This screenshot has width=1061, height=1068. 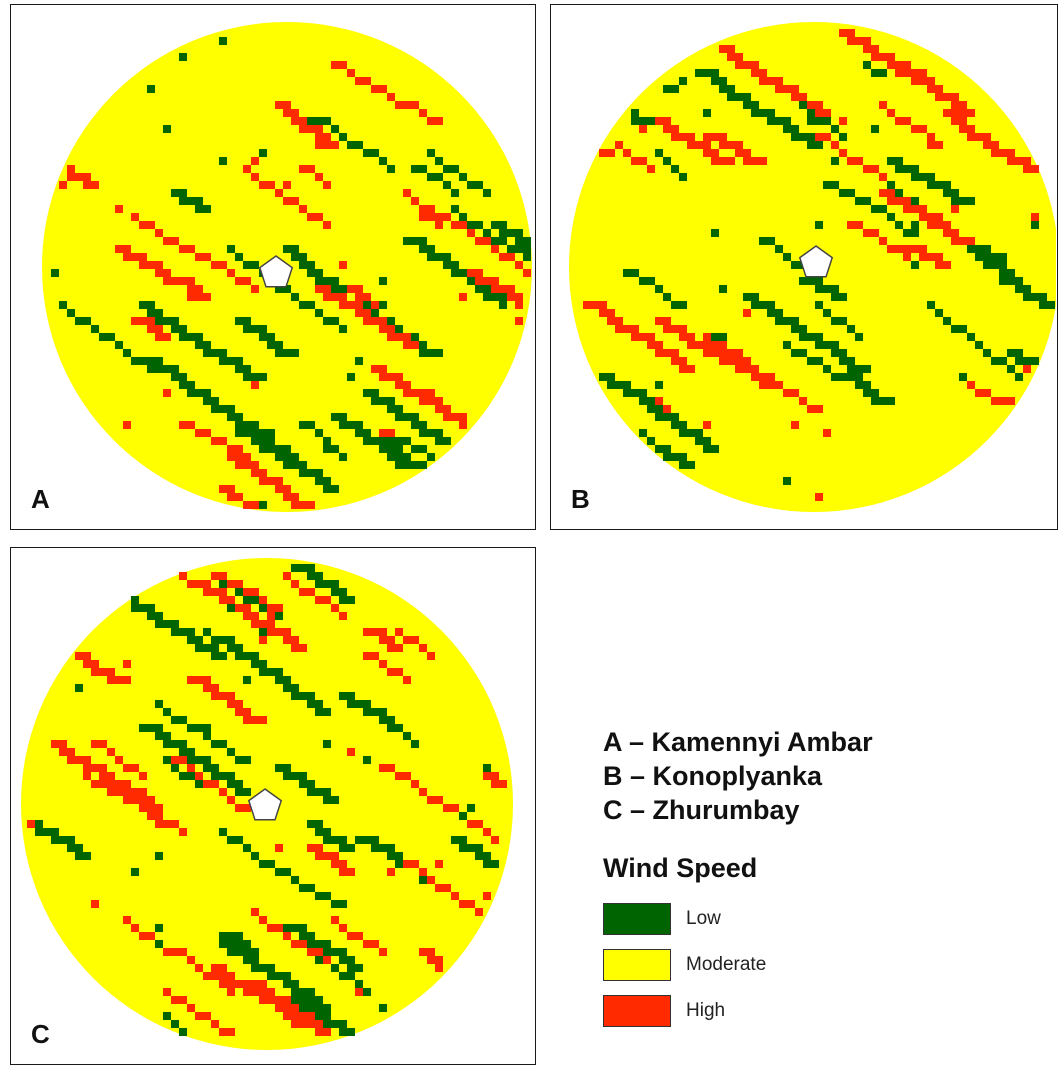 What do you see at coordinates (637, 965) in the screenshot?
I see `legend-swatch-moderate` at bounding box center [637, 965].